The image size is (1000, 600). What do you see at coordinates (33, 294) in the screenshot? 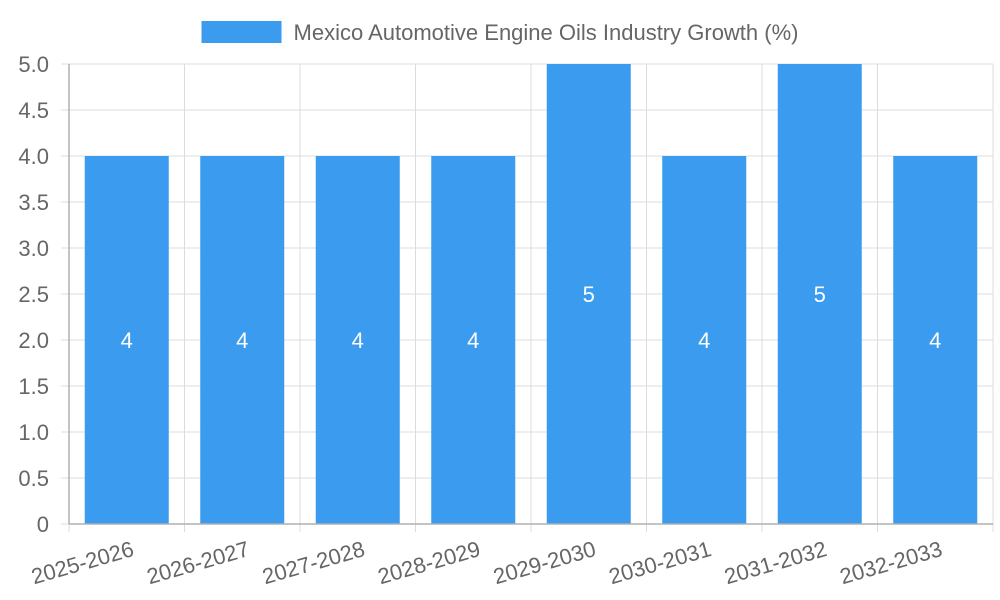
I see `y-tick-label: 2.5` at bounding box center [33, 294].